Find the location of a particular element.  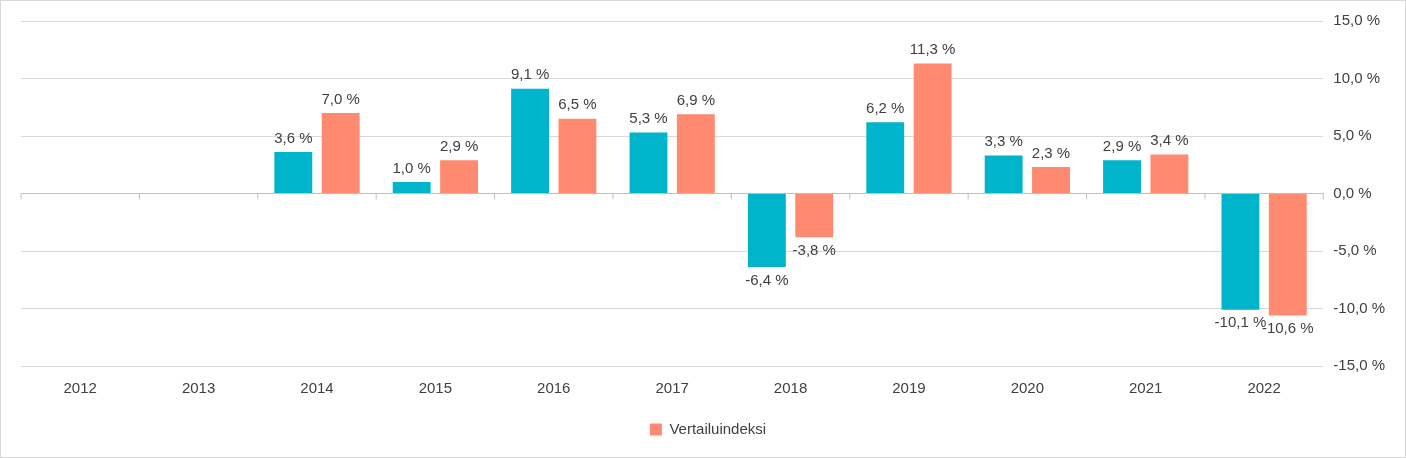

data-label: 3,4 % is located at coordinates (1169, 140).